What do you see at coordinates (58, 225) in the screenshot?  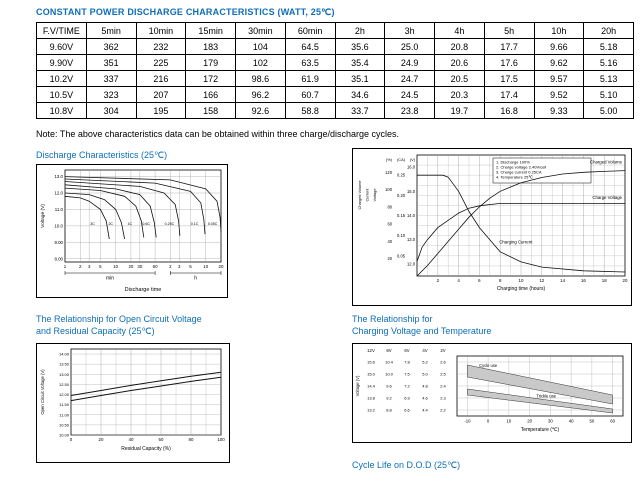 I see `svg-text: 10.0` at bounding box center [58, 225].